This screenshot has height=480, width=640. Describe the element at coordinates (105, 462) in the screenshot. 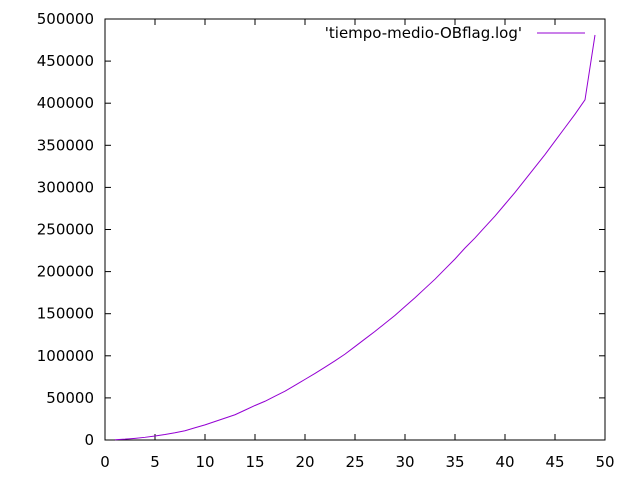

I see `x-tick-label: 0` at that location.